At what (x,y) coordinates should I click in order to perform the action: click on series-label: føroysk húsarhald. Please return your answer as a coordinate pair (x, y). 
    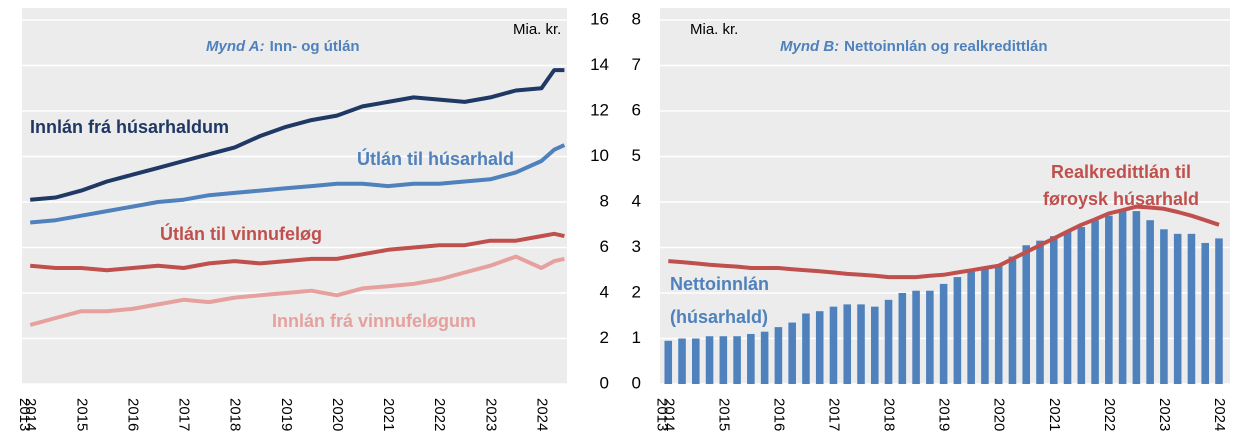
    Looking at the image, I should click on (1121, 199).